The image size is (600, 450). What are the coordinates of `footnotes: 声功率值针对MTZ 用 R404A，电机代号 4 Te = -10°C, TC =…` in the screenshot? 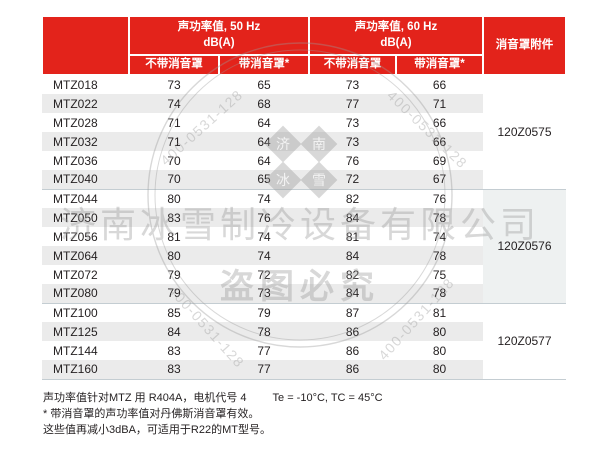 It's located at (213, 414).